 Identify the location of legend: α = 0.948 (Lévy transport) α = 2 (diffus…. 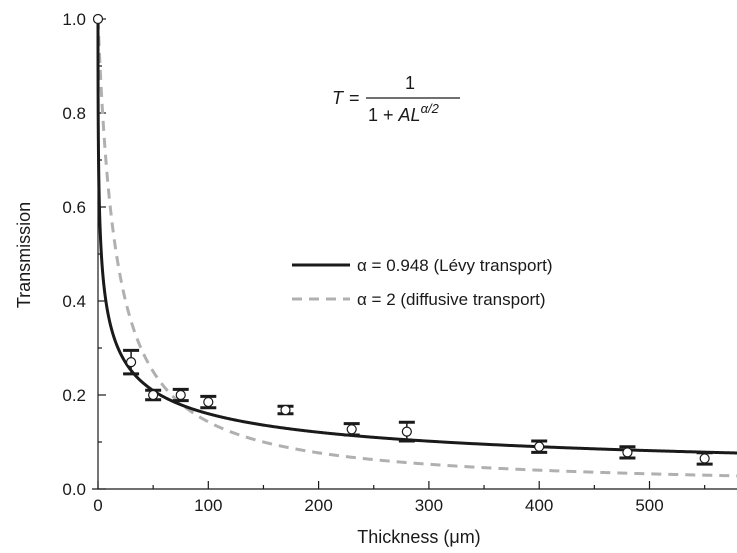
(422, 282).